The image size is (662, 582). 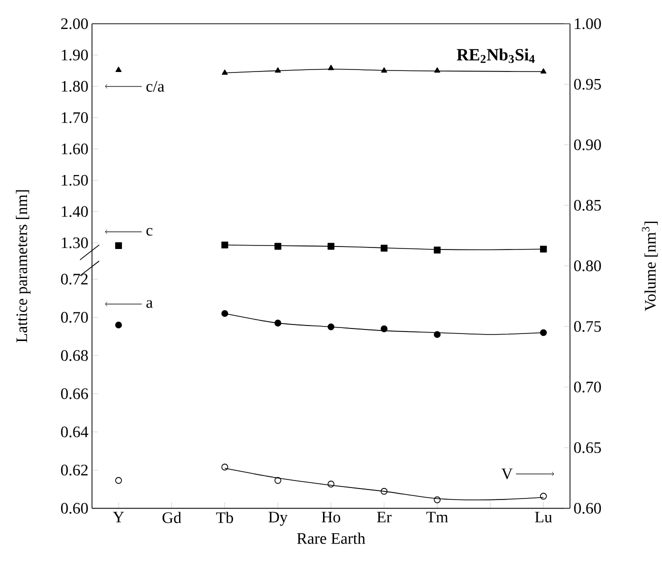 What do you see at coordinates (118, 517) in the screenshot?
I see `x-tick-label: Y` at bounding box center [118, 517].